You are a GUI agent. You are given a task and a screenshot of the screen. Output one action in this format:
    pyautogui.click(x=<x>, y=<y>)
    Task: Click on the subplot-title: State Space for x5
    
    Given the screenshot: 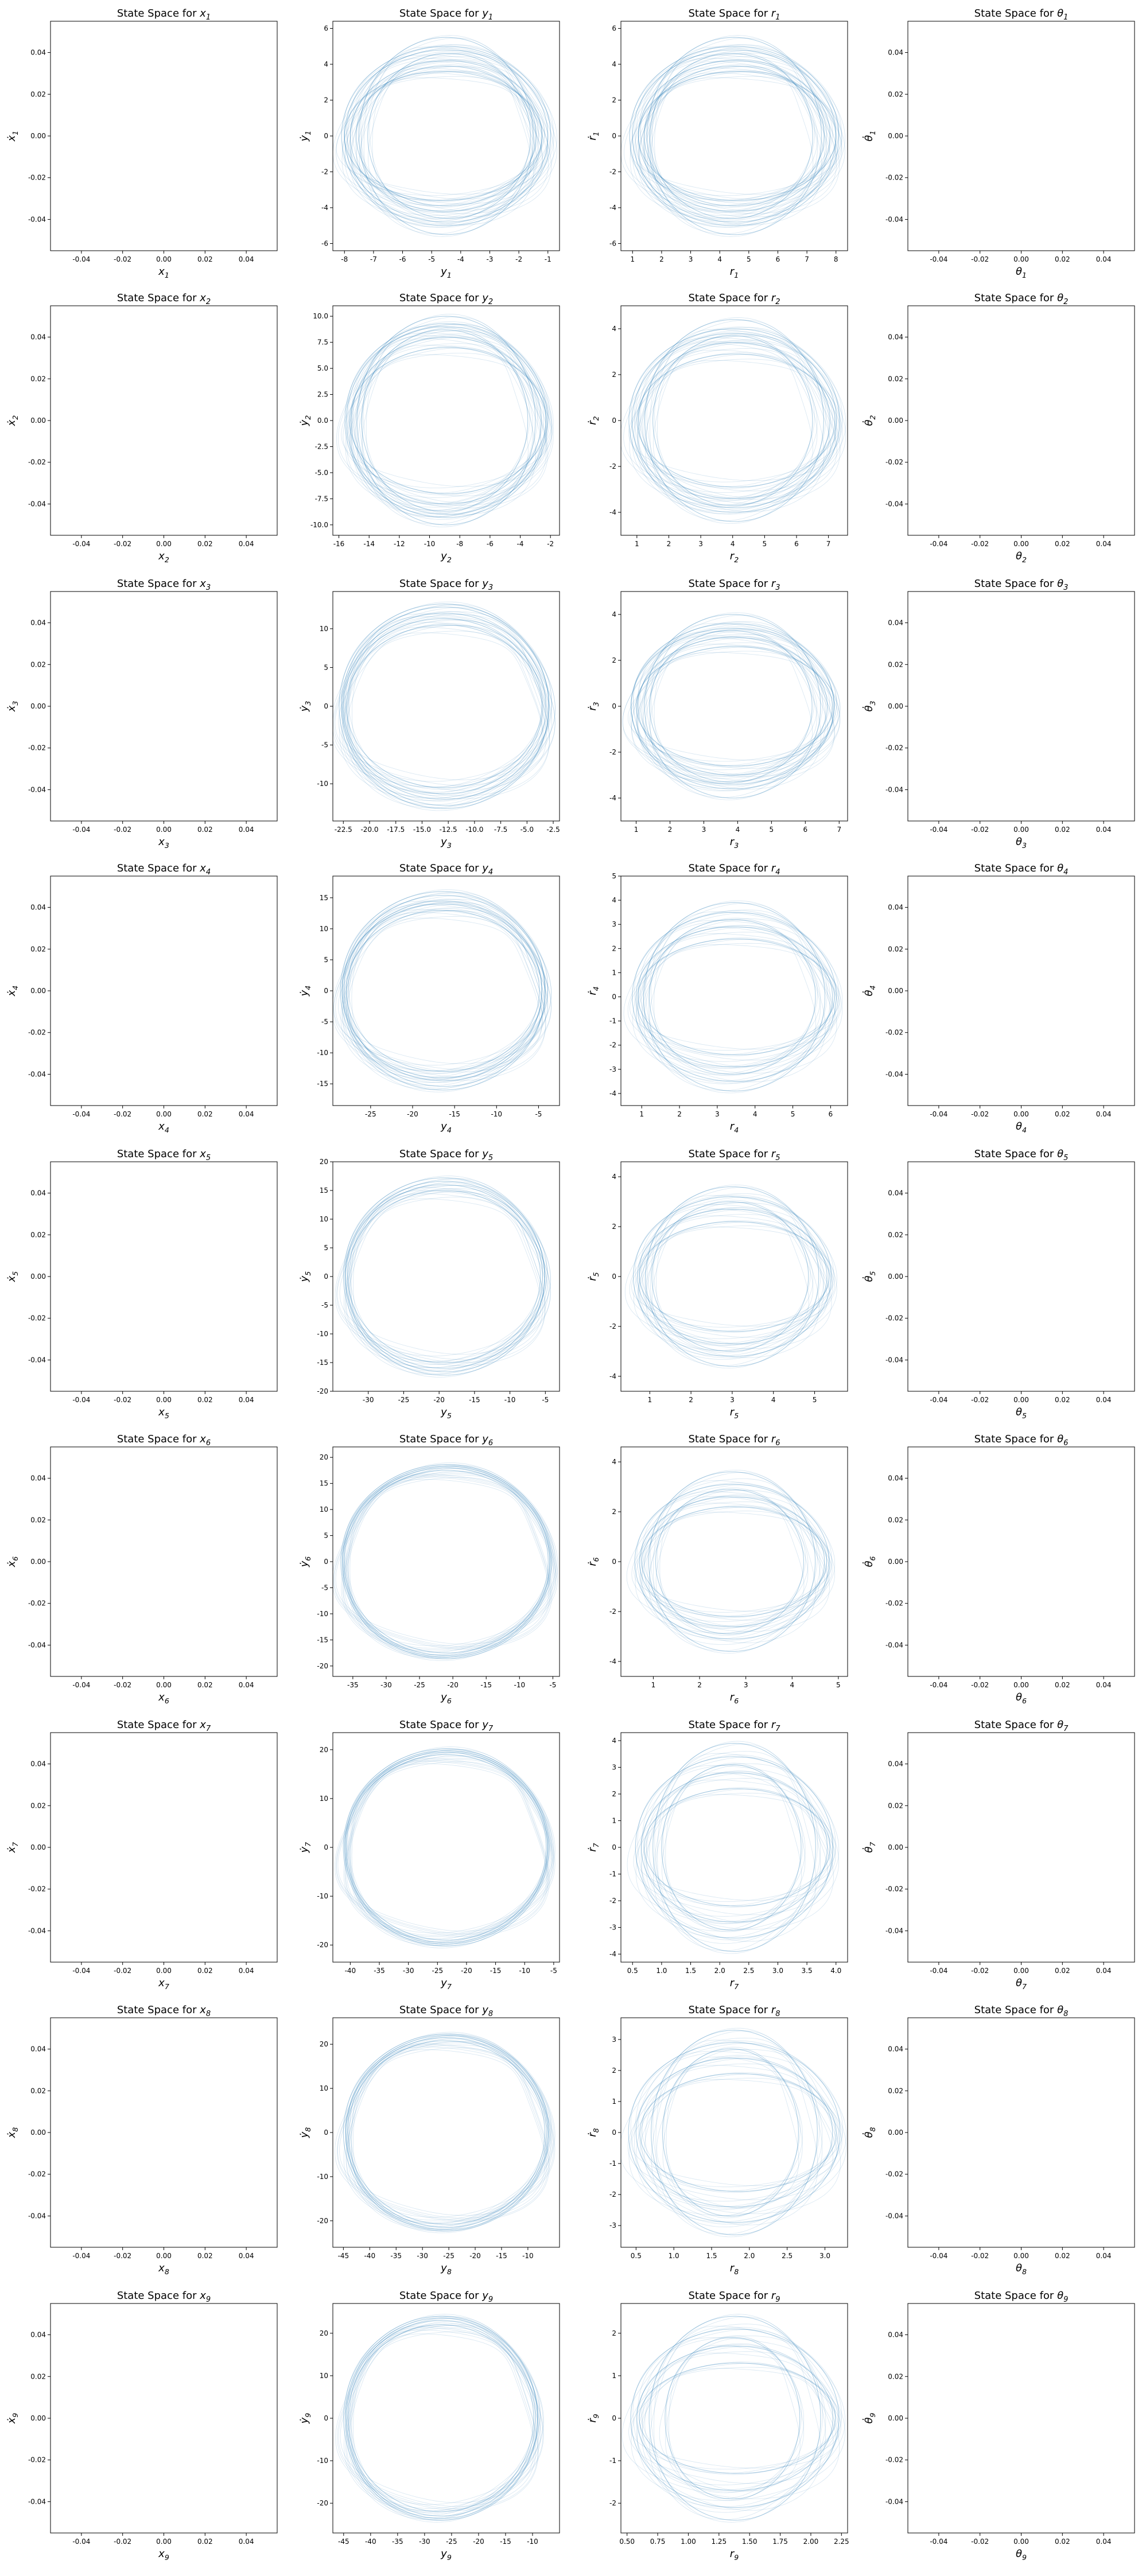 What is the action you would take?
    pyautogui.click(x=164, y=1155)
    